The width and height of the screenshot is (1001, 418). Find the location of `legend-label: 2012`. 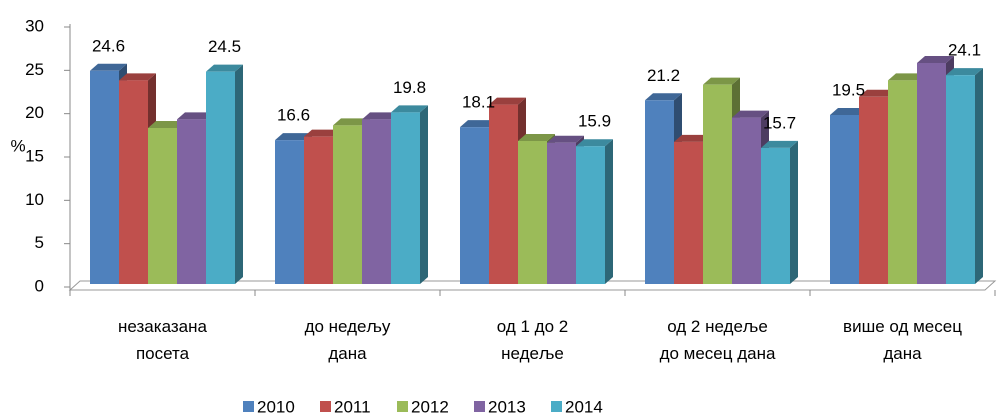

legend-label: 2012 is located at coordinates (430, 406).